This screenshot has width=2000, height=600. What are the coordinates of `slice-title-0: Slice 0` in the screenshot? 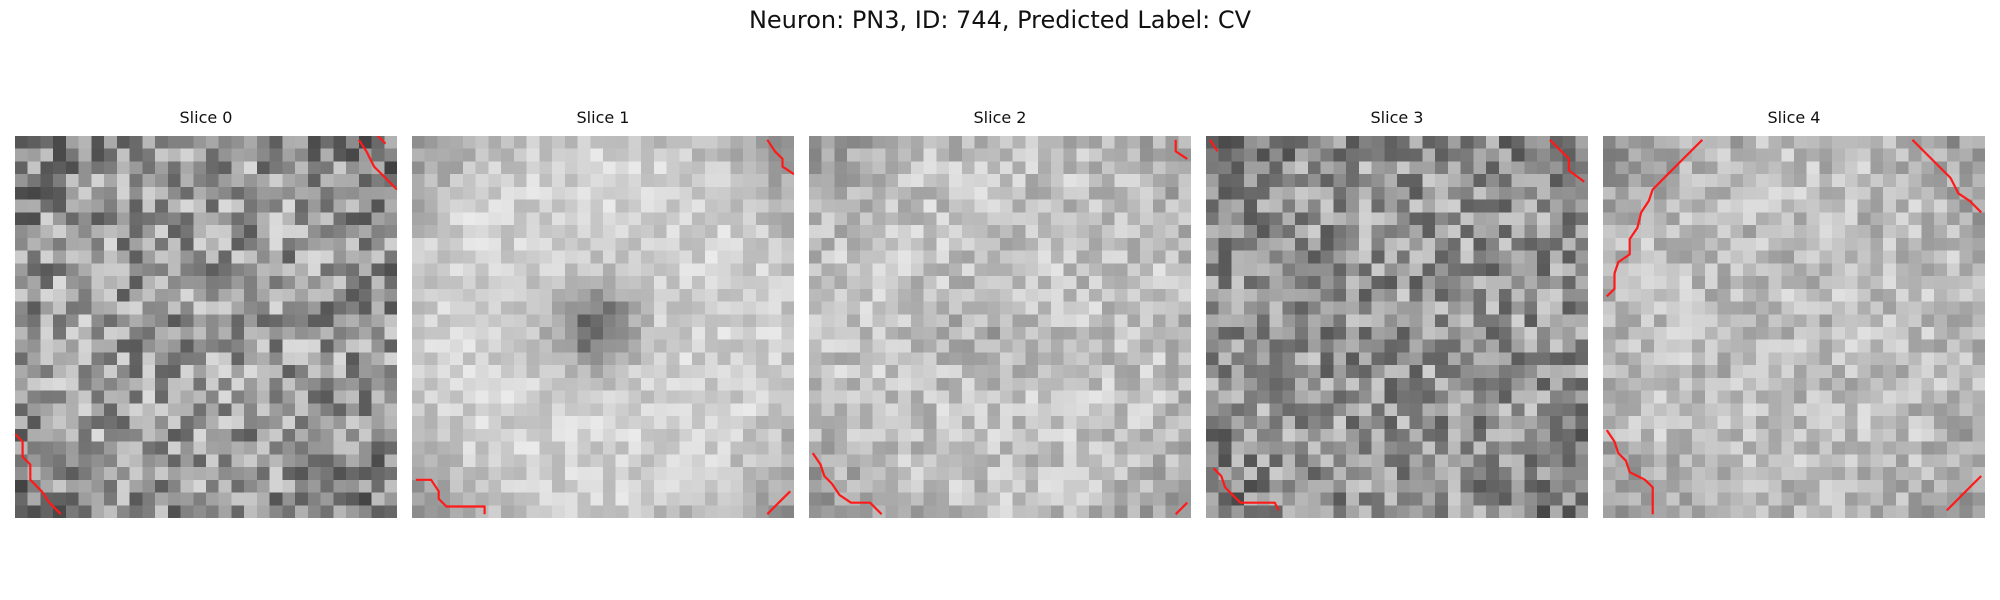 It's located at (206, 117).